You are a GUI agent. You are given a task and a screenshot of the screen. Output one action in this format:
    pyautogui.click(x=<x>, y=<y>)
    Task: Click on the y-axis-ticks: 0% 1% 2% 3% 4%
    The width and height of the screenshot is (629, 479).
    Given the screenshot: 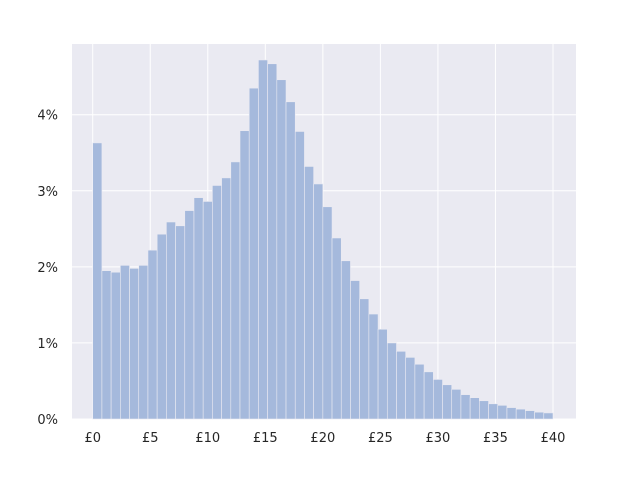 What is the action you would take?
    pyautogui.click(x=47, y=268)
    